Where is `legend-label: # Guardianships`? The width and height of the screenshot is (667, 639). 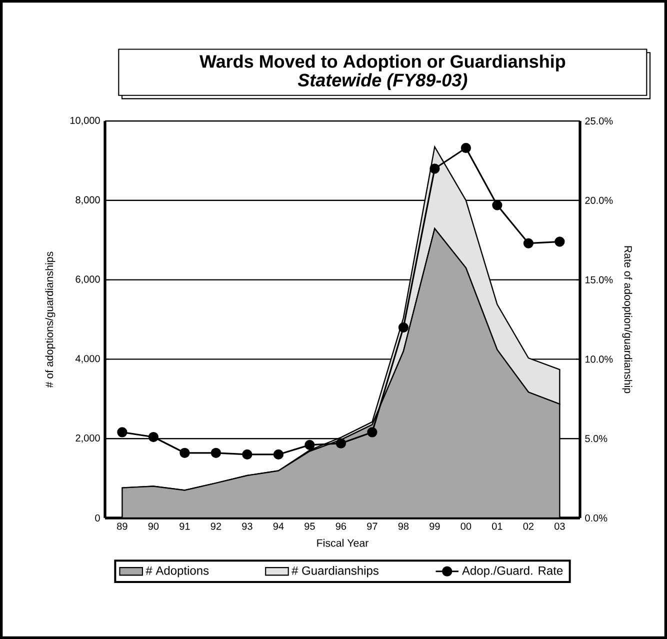 legend-label: # Guardianships is located at coordinates (335, 572).